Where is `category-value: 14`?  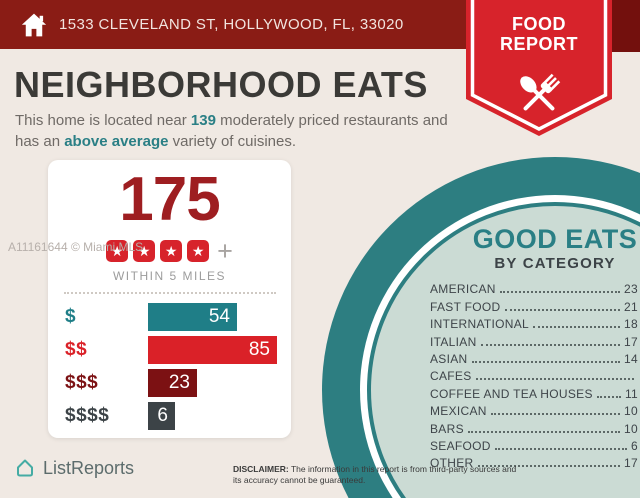
category-value: 14 is located at coordinates (631, 358).